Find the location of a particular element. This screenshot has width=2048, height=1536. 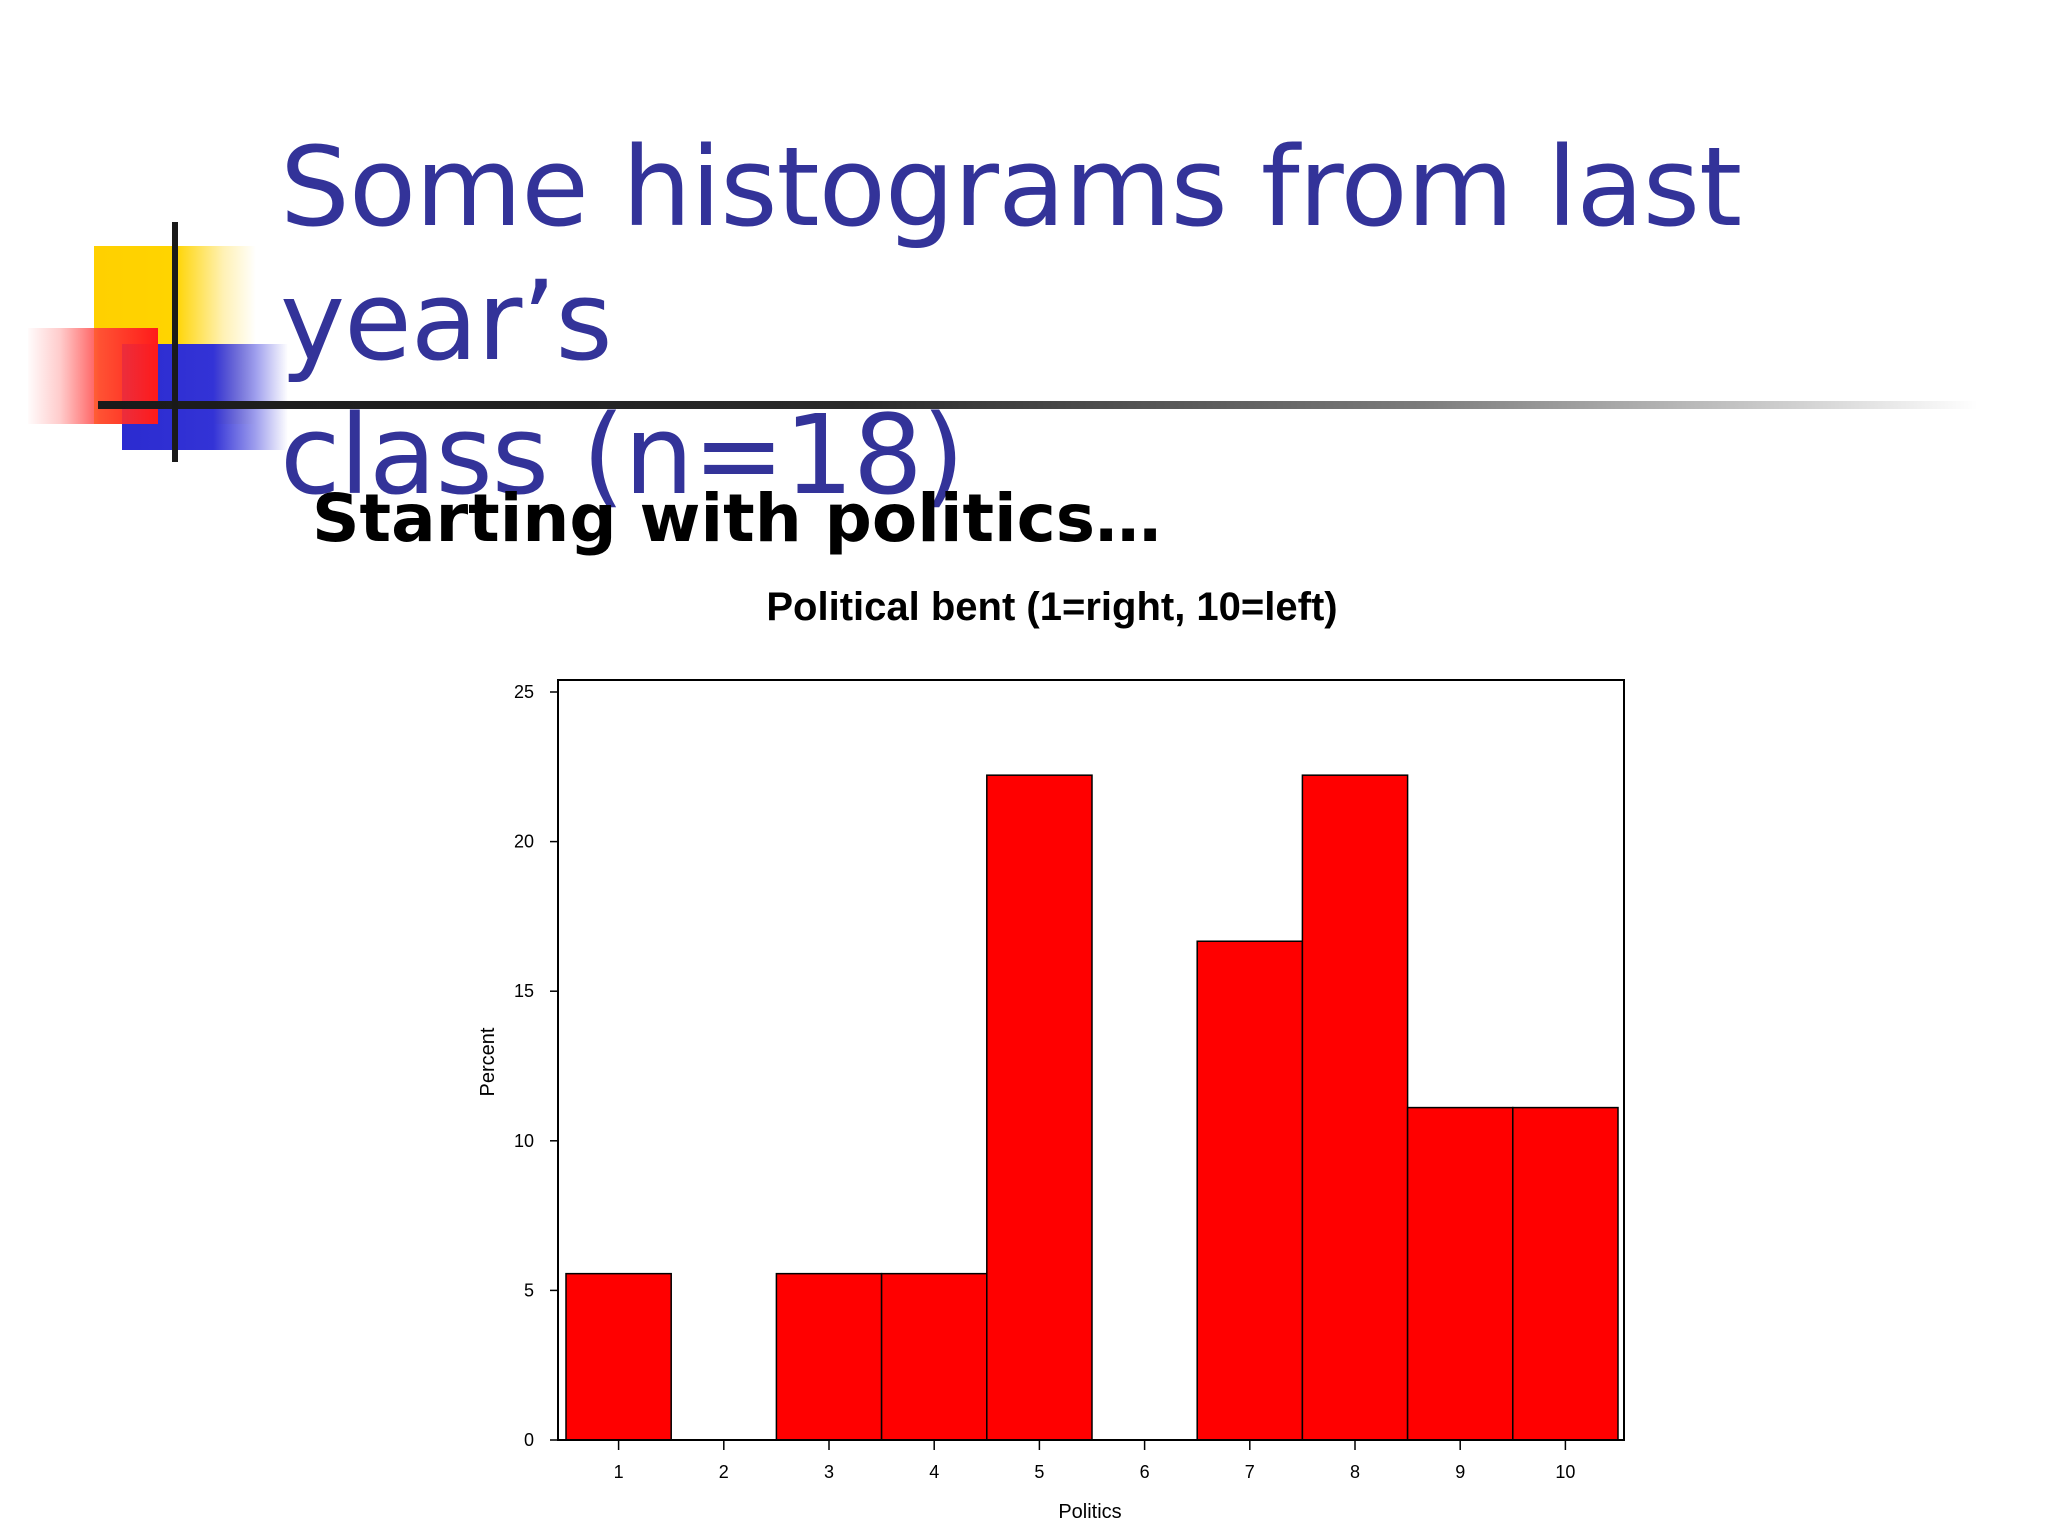

x-tick-label-5: 5 is located at coordinates (1039, 1472).